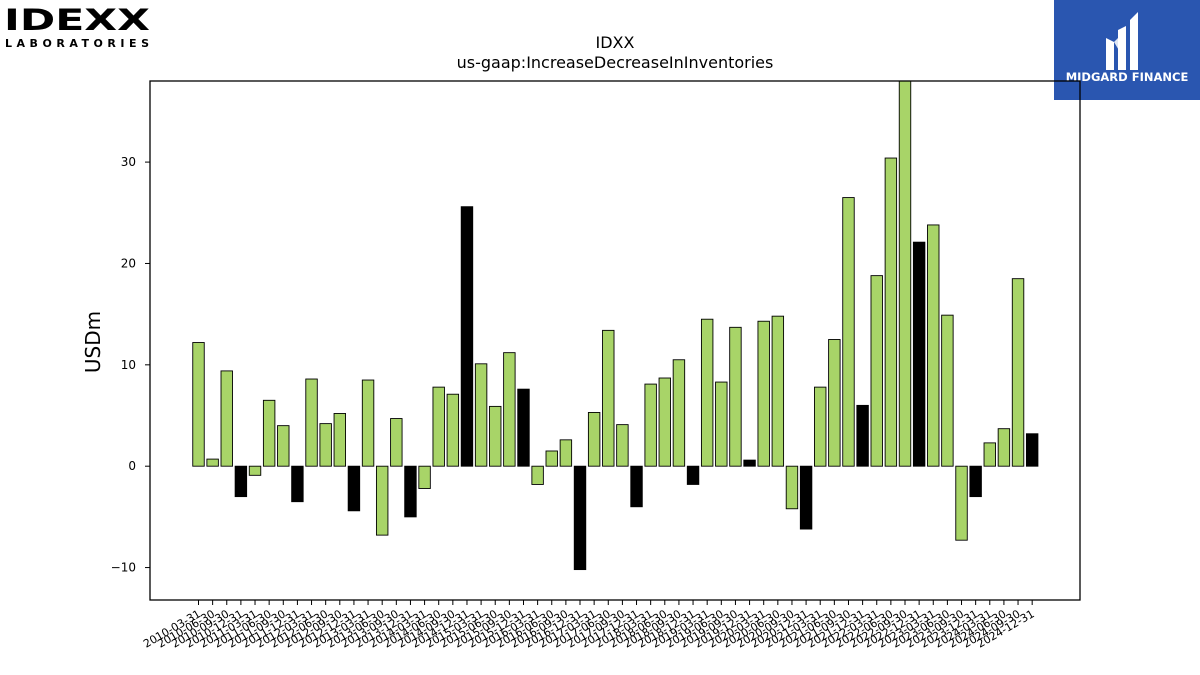 The width and height of the screenshot is (1200, 675). Describe the element at coordinates (128, 263) in the screenshot. I see `y-tick-label: 20` at that location.